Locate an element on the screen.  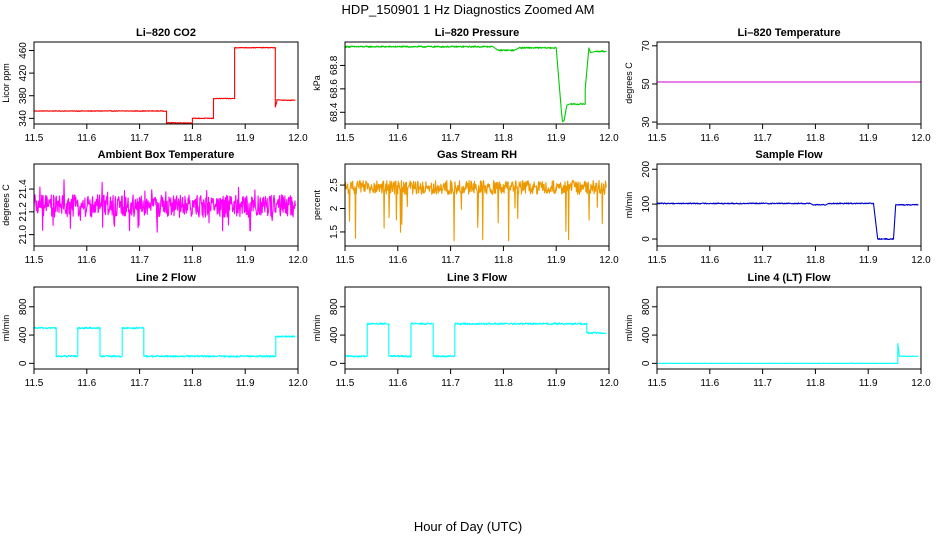
y-tick-label: 30 is located at coordinates (646, 122).